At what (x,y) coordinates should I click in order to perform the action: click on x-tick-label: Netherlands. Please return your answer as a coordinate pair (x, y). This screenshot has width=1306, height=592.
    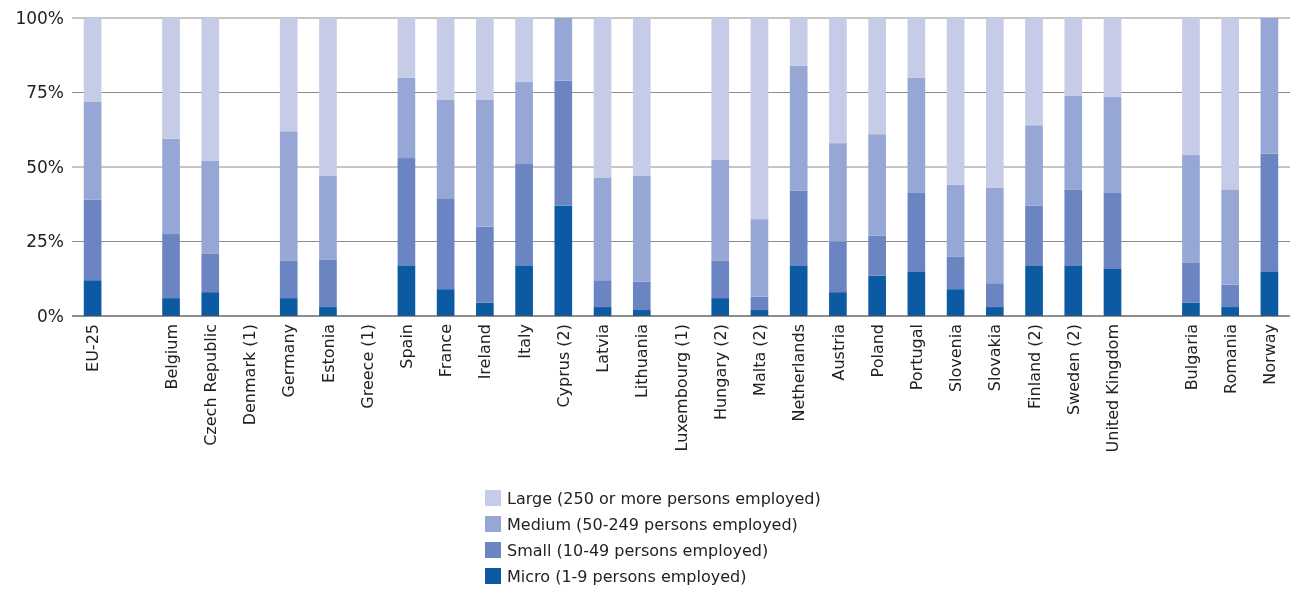
    Looking at the image, I should click on (799, 373).